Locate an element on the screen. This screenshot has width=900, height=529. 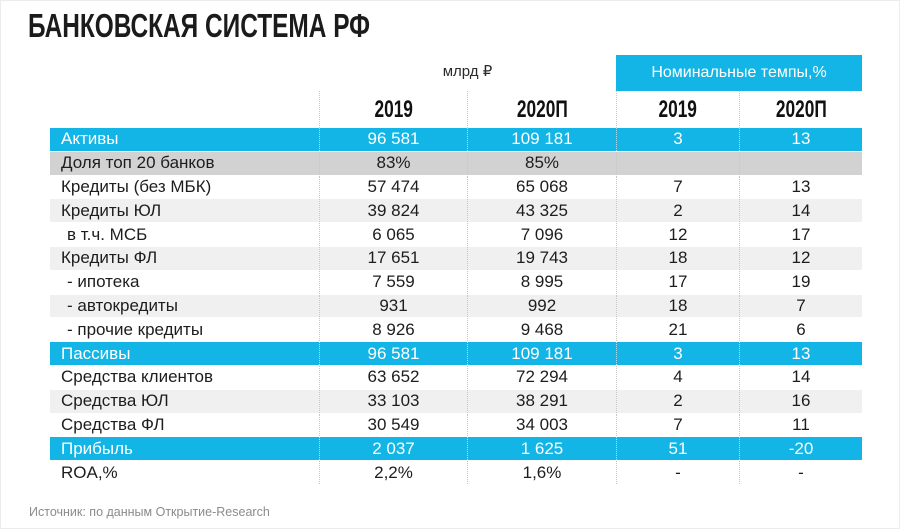
rates-group-label: Номинальные темпы,% is located at coordinates (739, 72).